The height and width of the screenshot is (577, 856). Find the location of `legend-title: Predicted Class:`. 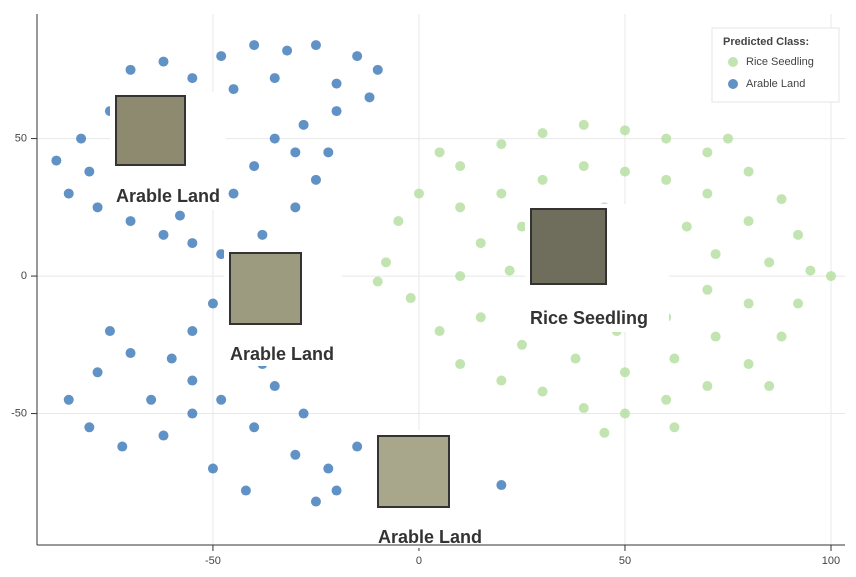

legend-title: Predicted Class: is located at coordinates (766, 42).